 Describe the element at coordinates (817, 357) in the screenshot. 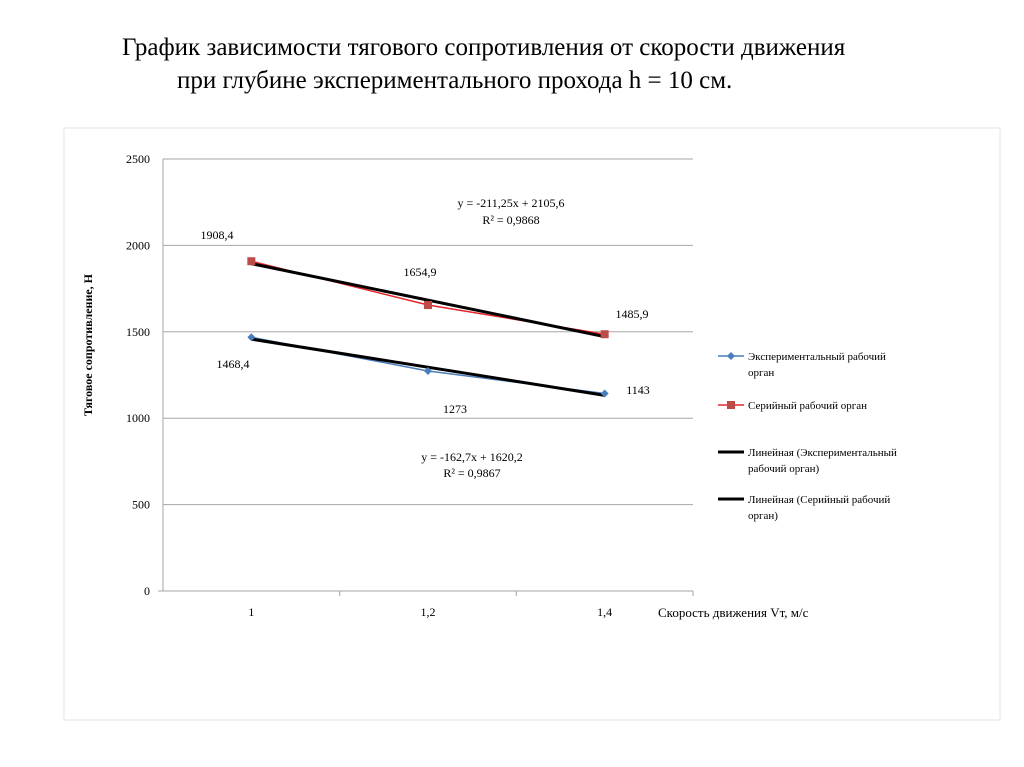

I see `legend-label: Экспериментальный рабочий` at that location.